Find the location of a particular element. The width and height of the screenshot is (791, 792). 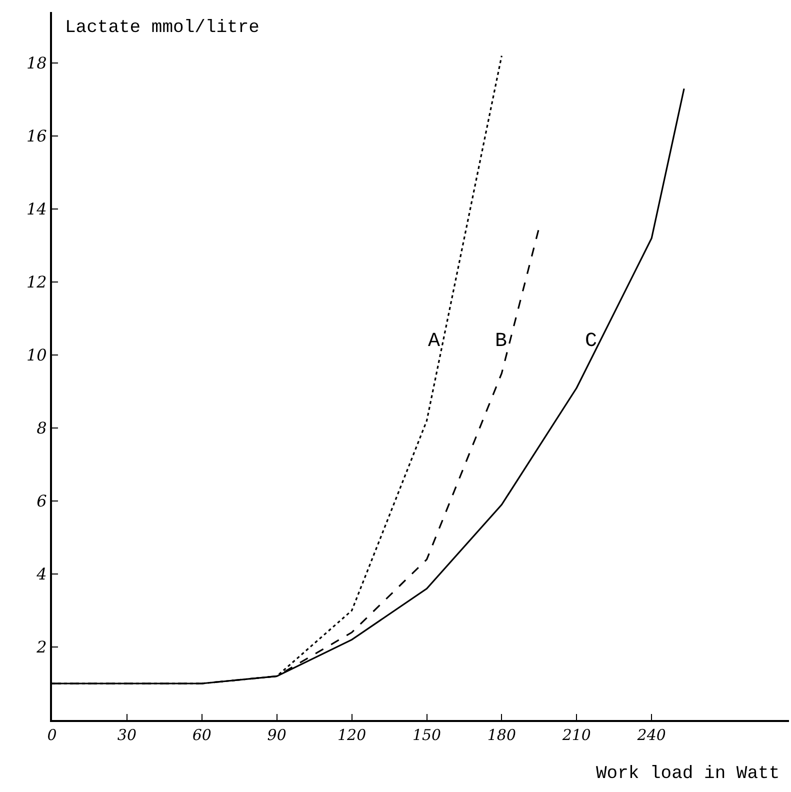

x-tick-label: 0 is located at coordinates (52, 735).